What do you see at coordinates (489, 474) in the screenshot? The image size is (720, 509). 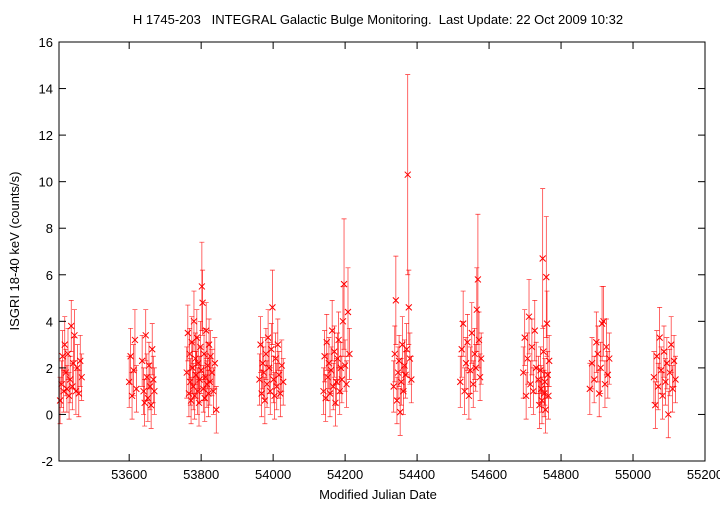 I see `x-tick-label: 54600` at bounding box center [489, 474].